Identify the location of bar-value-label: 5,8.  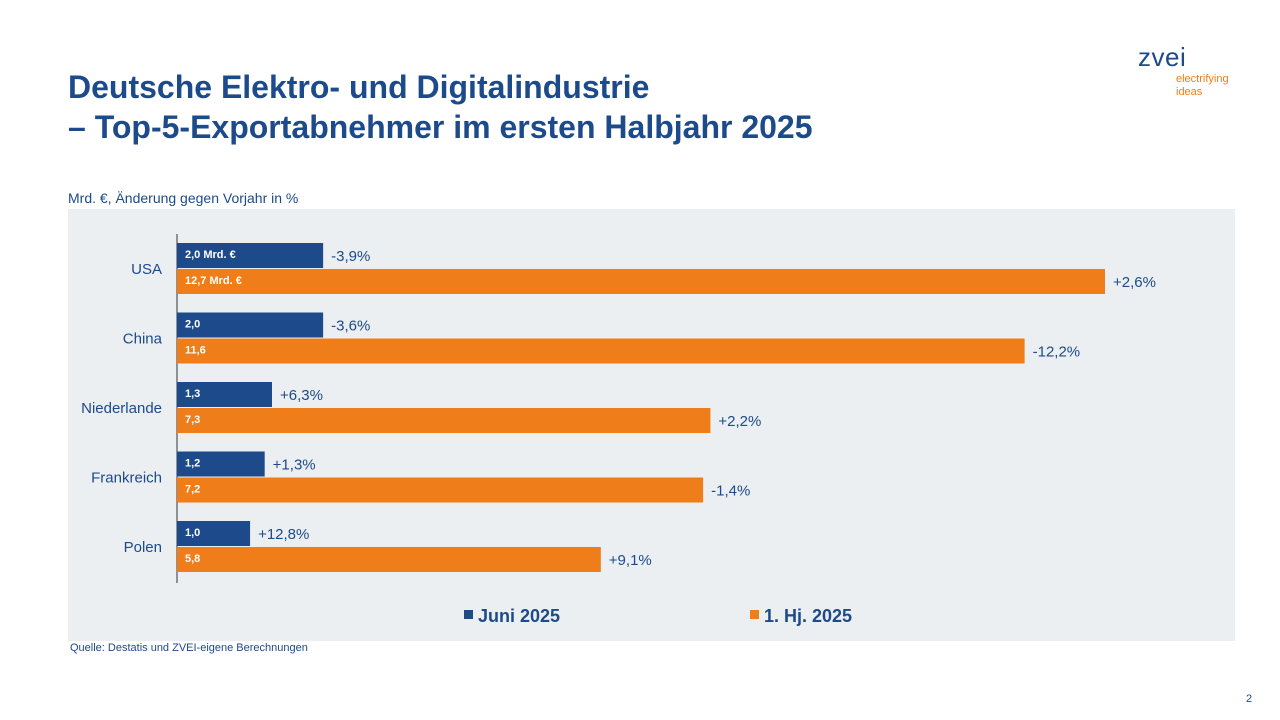
(192, 559).